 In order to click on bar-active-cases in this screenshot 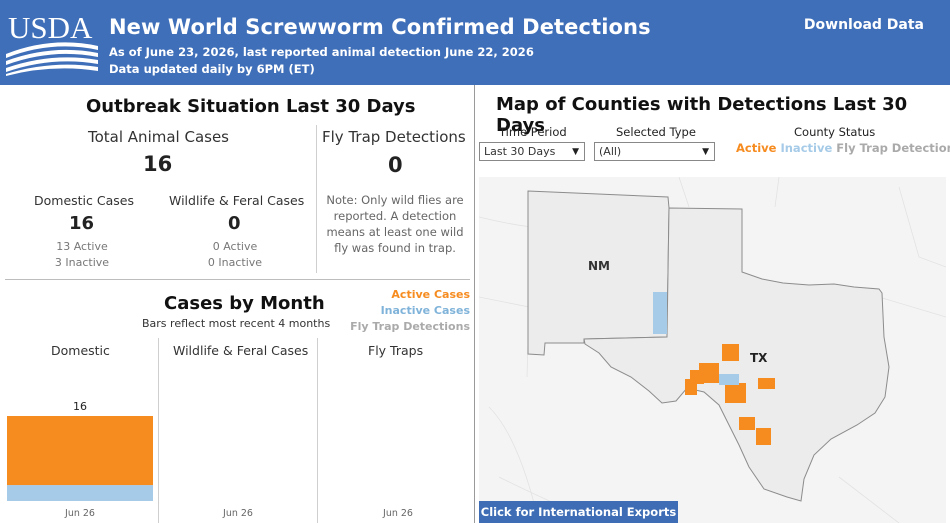, I will do `click(80, 451)`.